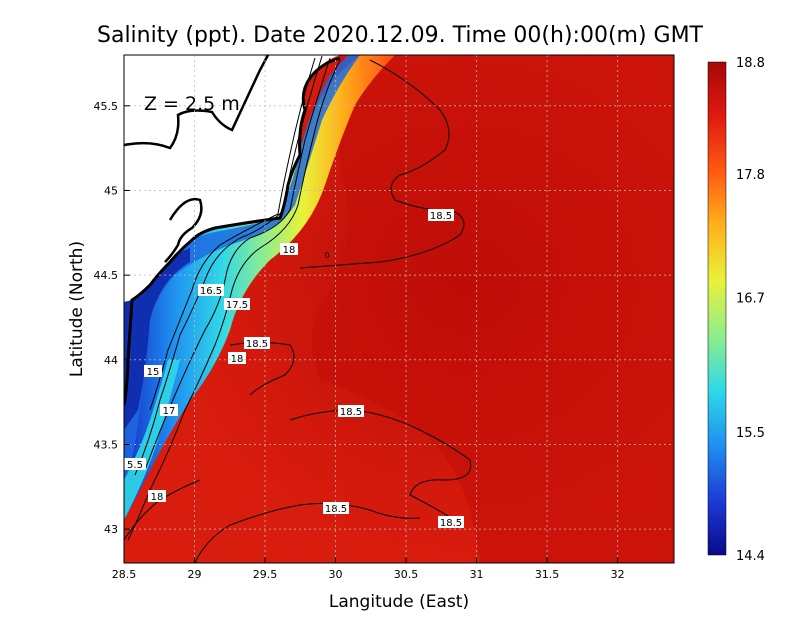  I want to click on contour-18-5-south-b, so click(307, 532).